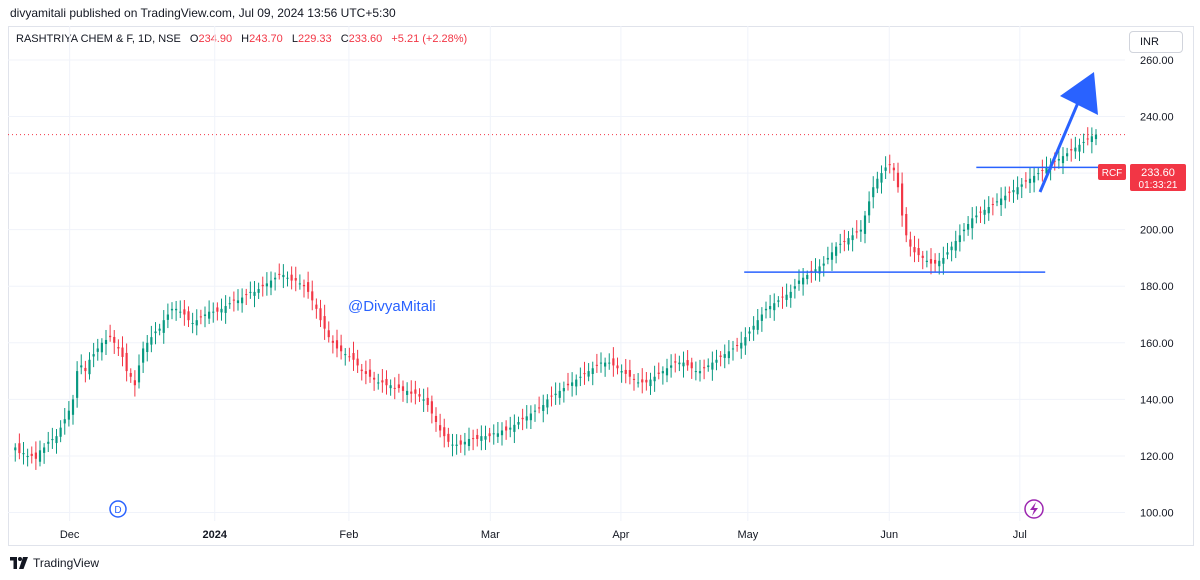 This screenshot has height=580, width=1200. Describe the element at coordinates (1112, 173) in the screenshot. I see `price-tag-symbol: RCF` at that location.